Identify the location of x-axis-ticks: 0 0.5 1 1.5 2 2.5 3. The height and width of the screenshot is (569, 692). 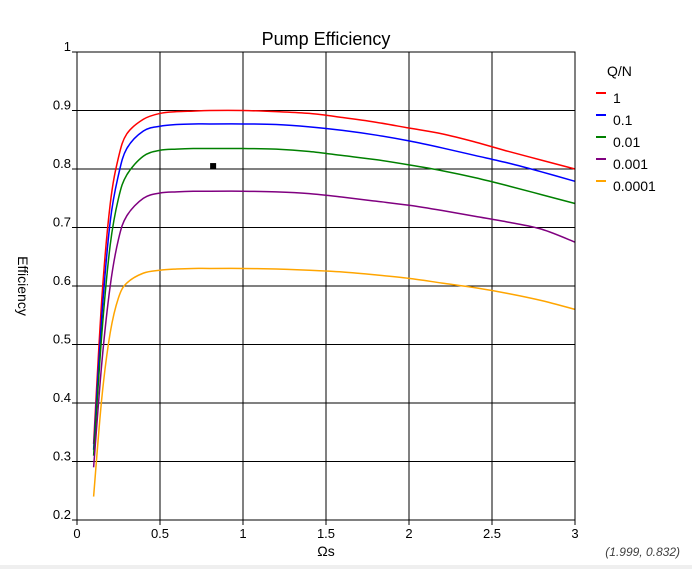
(326, 530).